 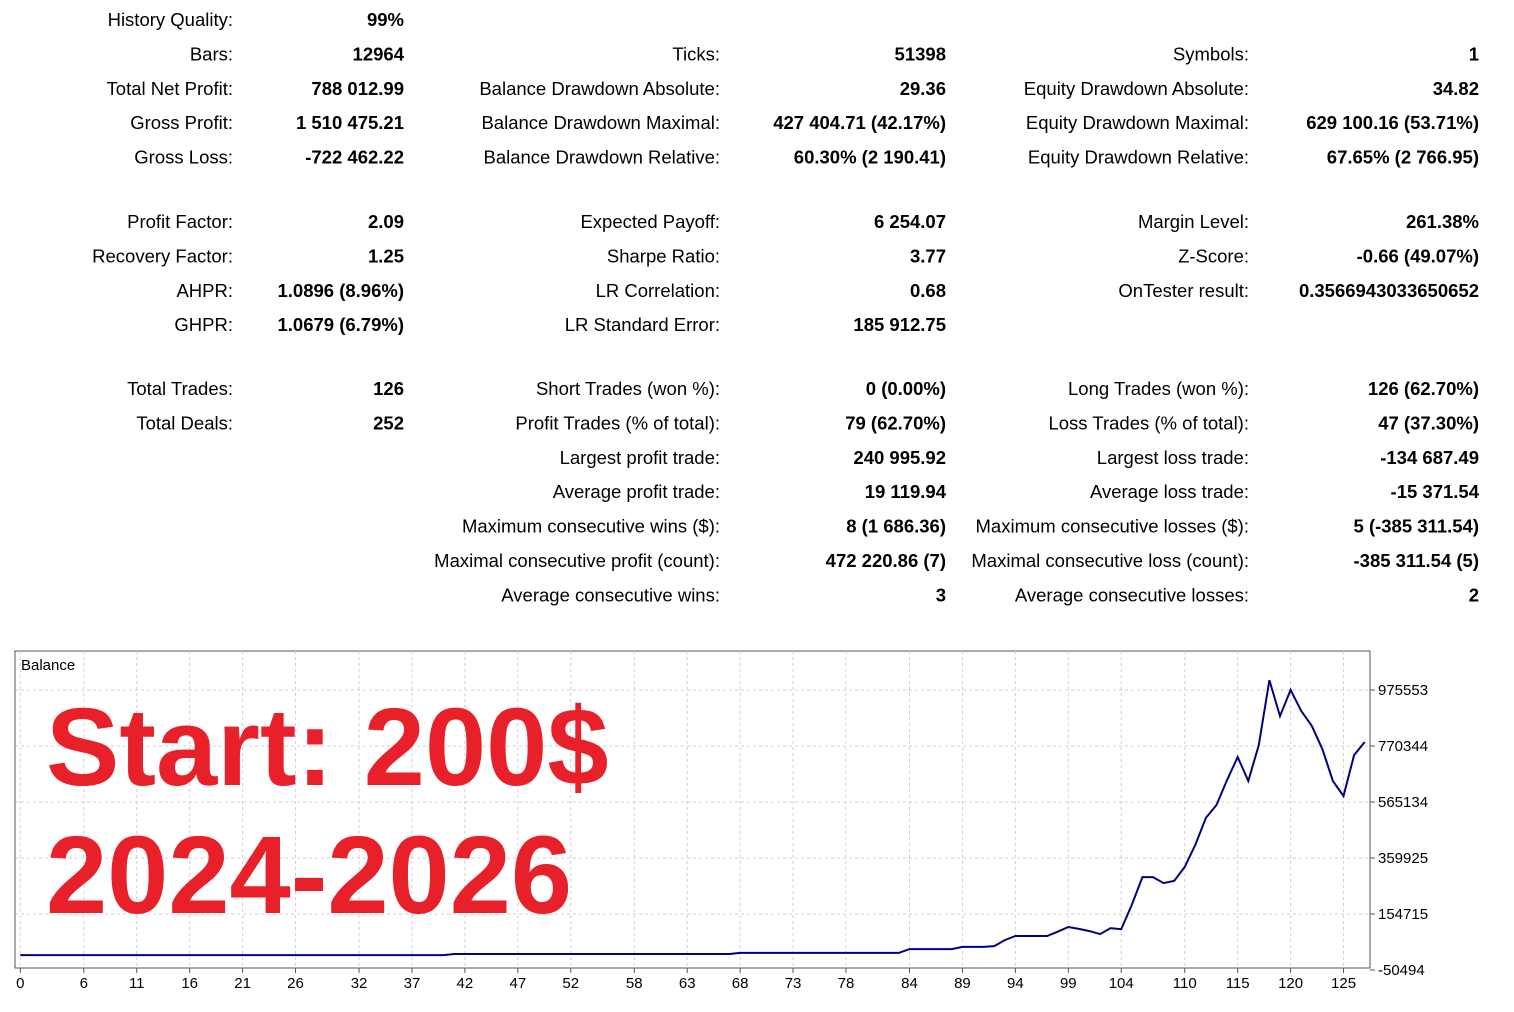 What do you see at coordinates (309, 875) in the screenshot?
I see `annotation: 2024-2026` at bounding box center [309, 875].